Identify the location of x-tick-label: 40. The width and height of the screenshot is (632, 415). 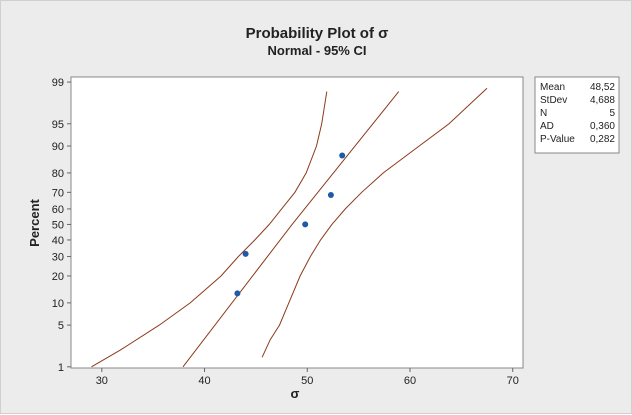
(204, 381).